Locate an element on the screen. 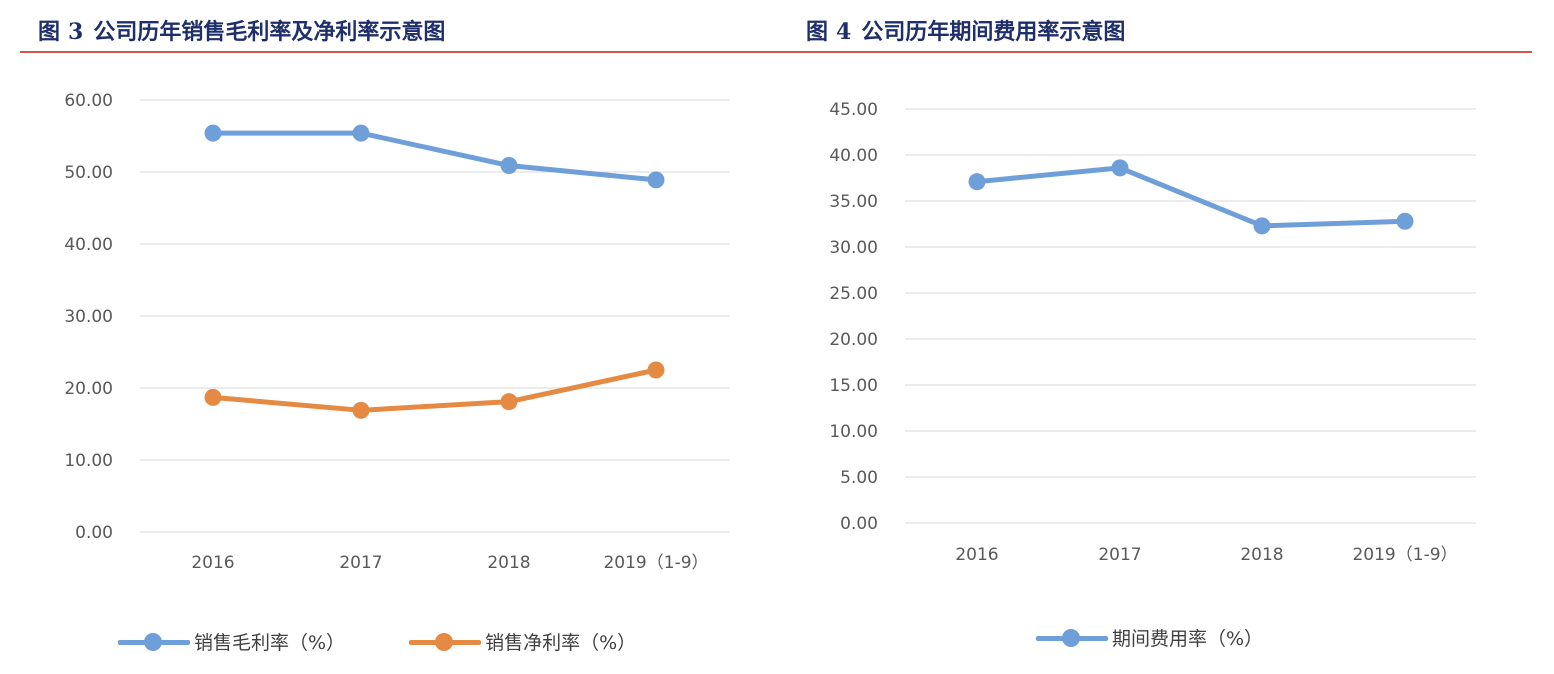 The image size is (1554, 674). y-tick-label: 60.00 is located at coordinates (88, 101).